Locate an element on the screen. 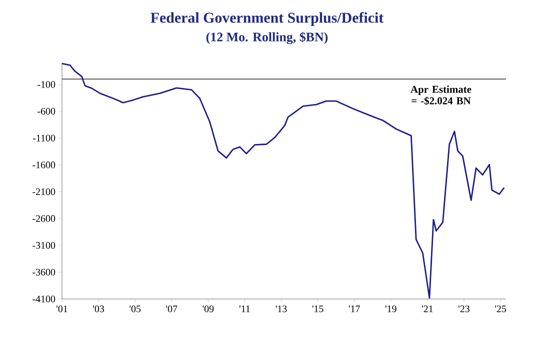 This screenshot has height=346, width=534. x-tick-label: '21 is located at coordinates (427, 309).